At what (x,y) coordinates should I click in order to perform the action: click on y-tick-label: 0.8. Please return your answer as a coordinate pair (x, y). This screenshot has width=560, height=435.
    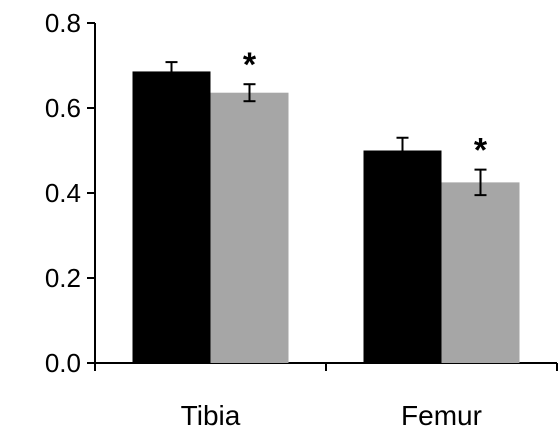
    Looking at the image, I should click on (63, 23).